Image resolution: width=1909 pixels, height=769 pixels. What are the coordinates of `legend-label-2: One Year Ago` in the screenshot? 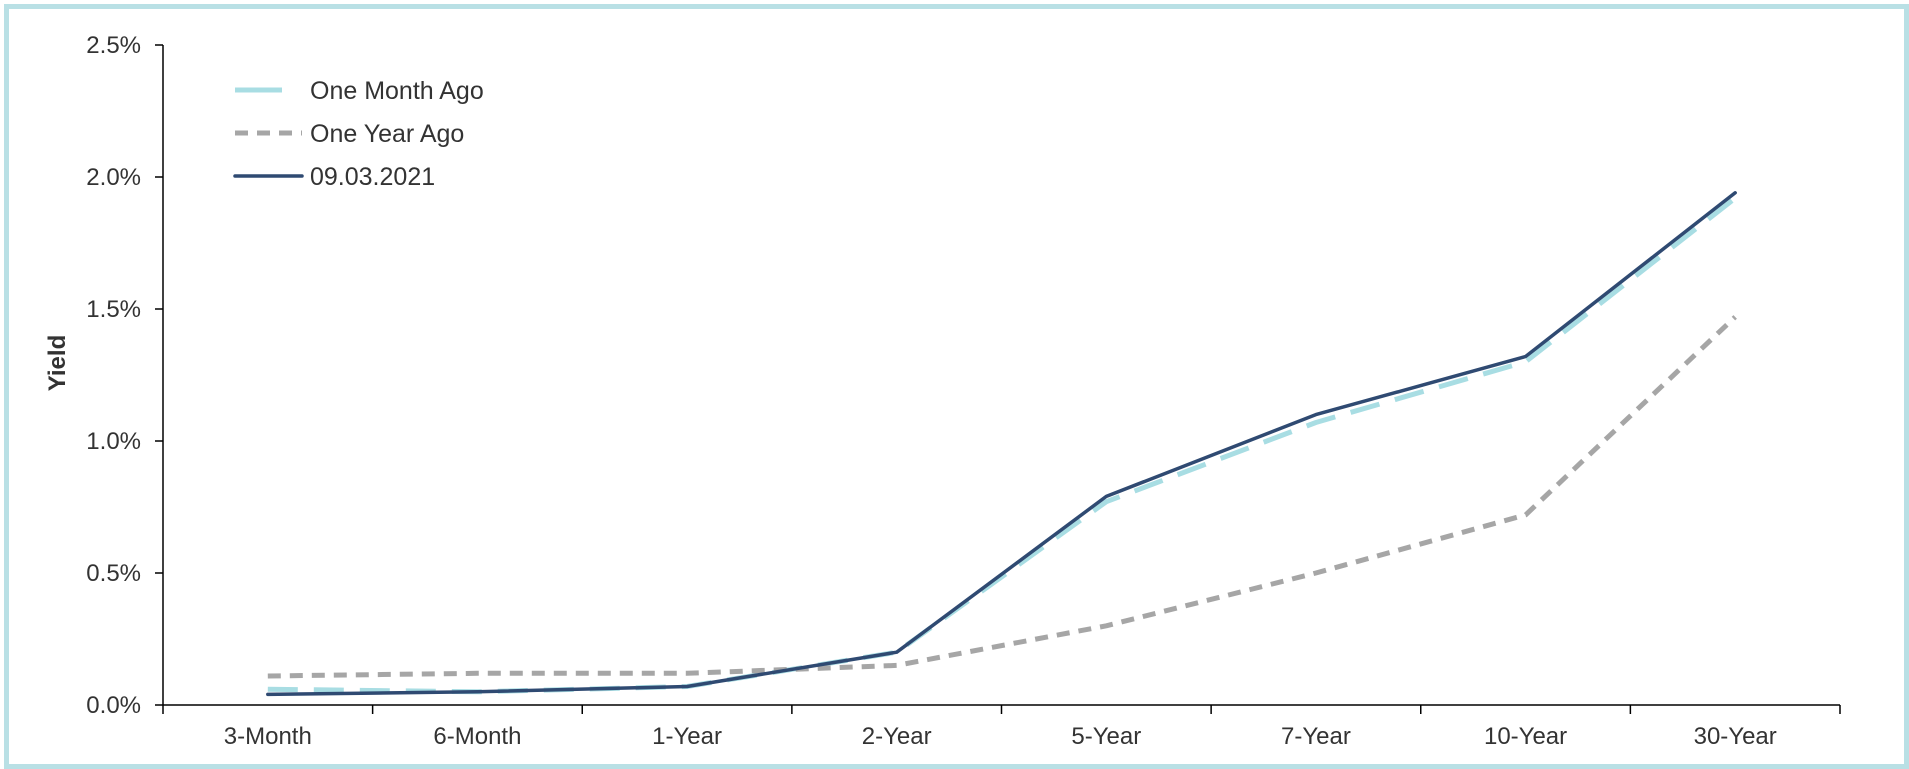 It's located at (387, 134).